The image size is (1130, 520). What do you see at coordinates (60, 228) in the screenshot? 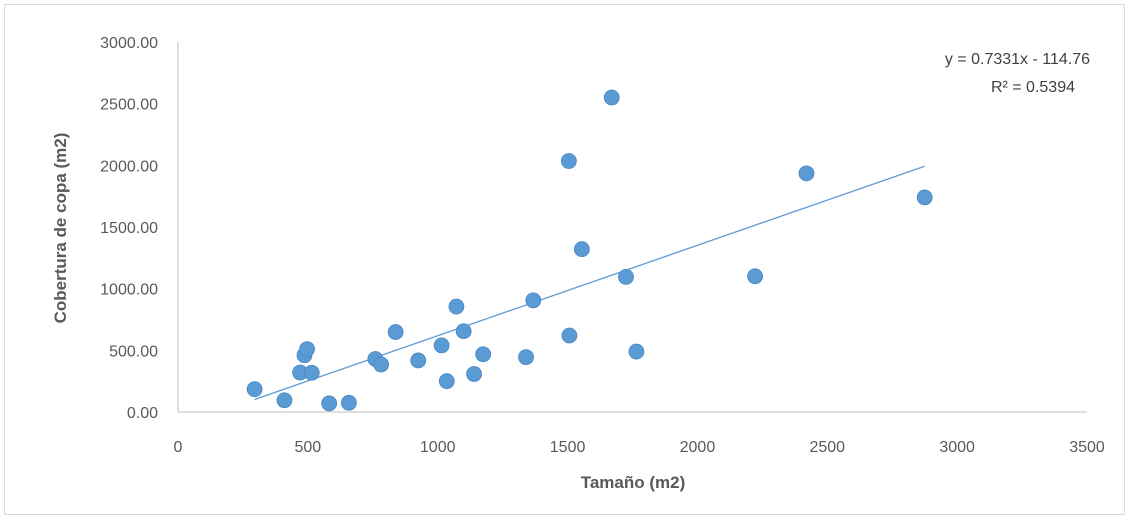
I see `y-axis-title: Cobertura de copa (m2)` at bounding box center [60, 228].